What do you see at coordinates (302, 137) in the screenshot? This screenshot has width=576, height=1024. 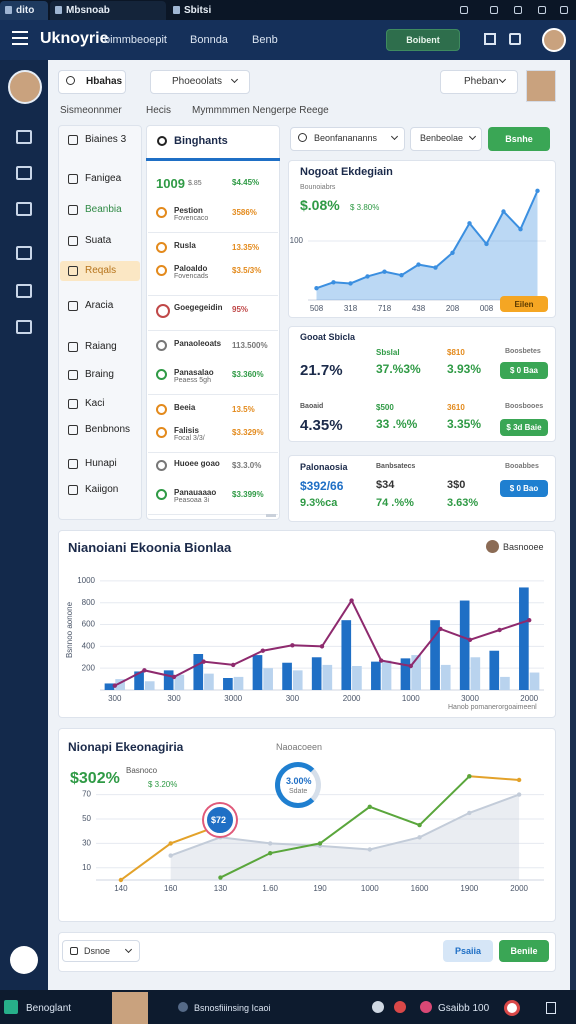 I see `search-icon` at bounding box center [302, 137].